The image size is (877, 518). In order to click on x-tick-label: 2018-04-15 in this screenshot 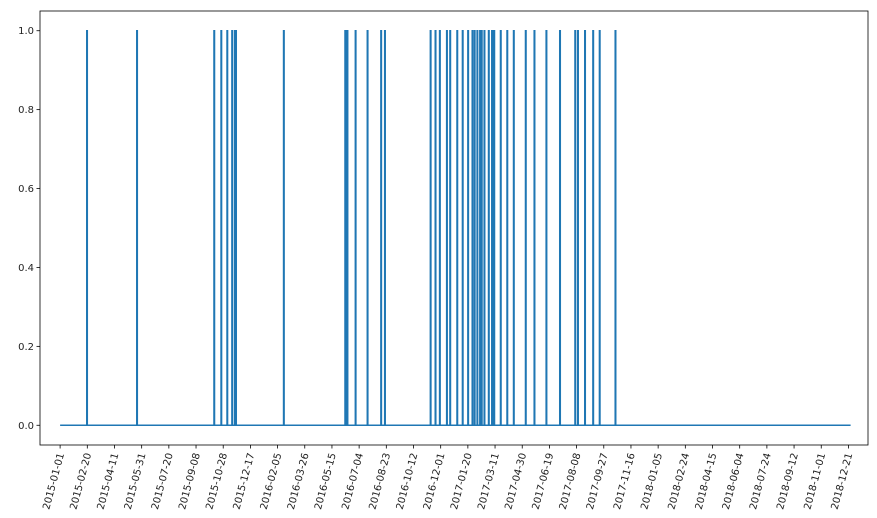, I will do `click(707, 481)`.